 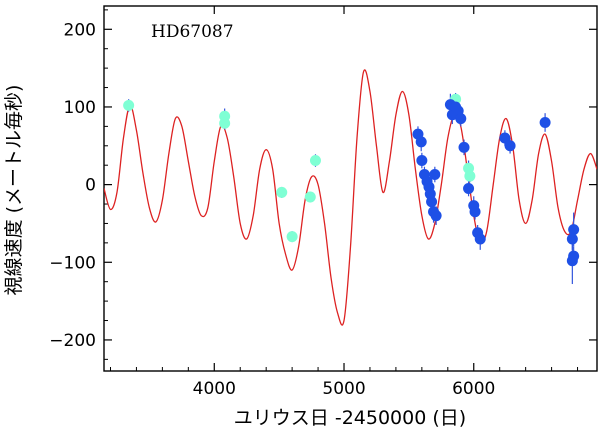 What do you see at coordinates (72, 263) in the screenshot?
I see `y-tick-label: −100` at bounding box center [72, 263].